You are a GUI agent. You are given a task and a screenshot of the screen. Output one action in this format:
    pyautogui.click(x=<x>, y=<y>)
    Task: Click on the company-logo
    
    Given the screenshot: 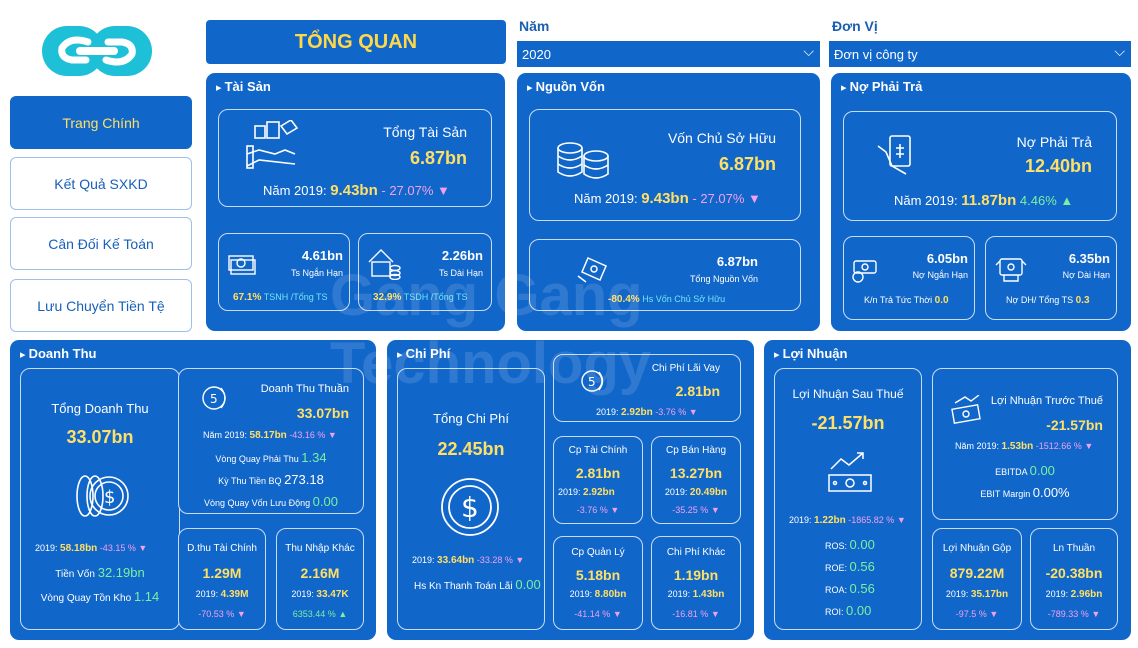 What is the action you would take?
    pyautogui.click(x=97, y=51)
    